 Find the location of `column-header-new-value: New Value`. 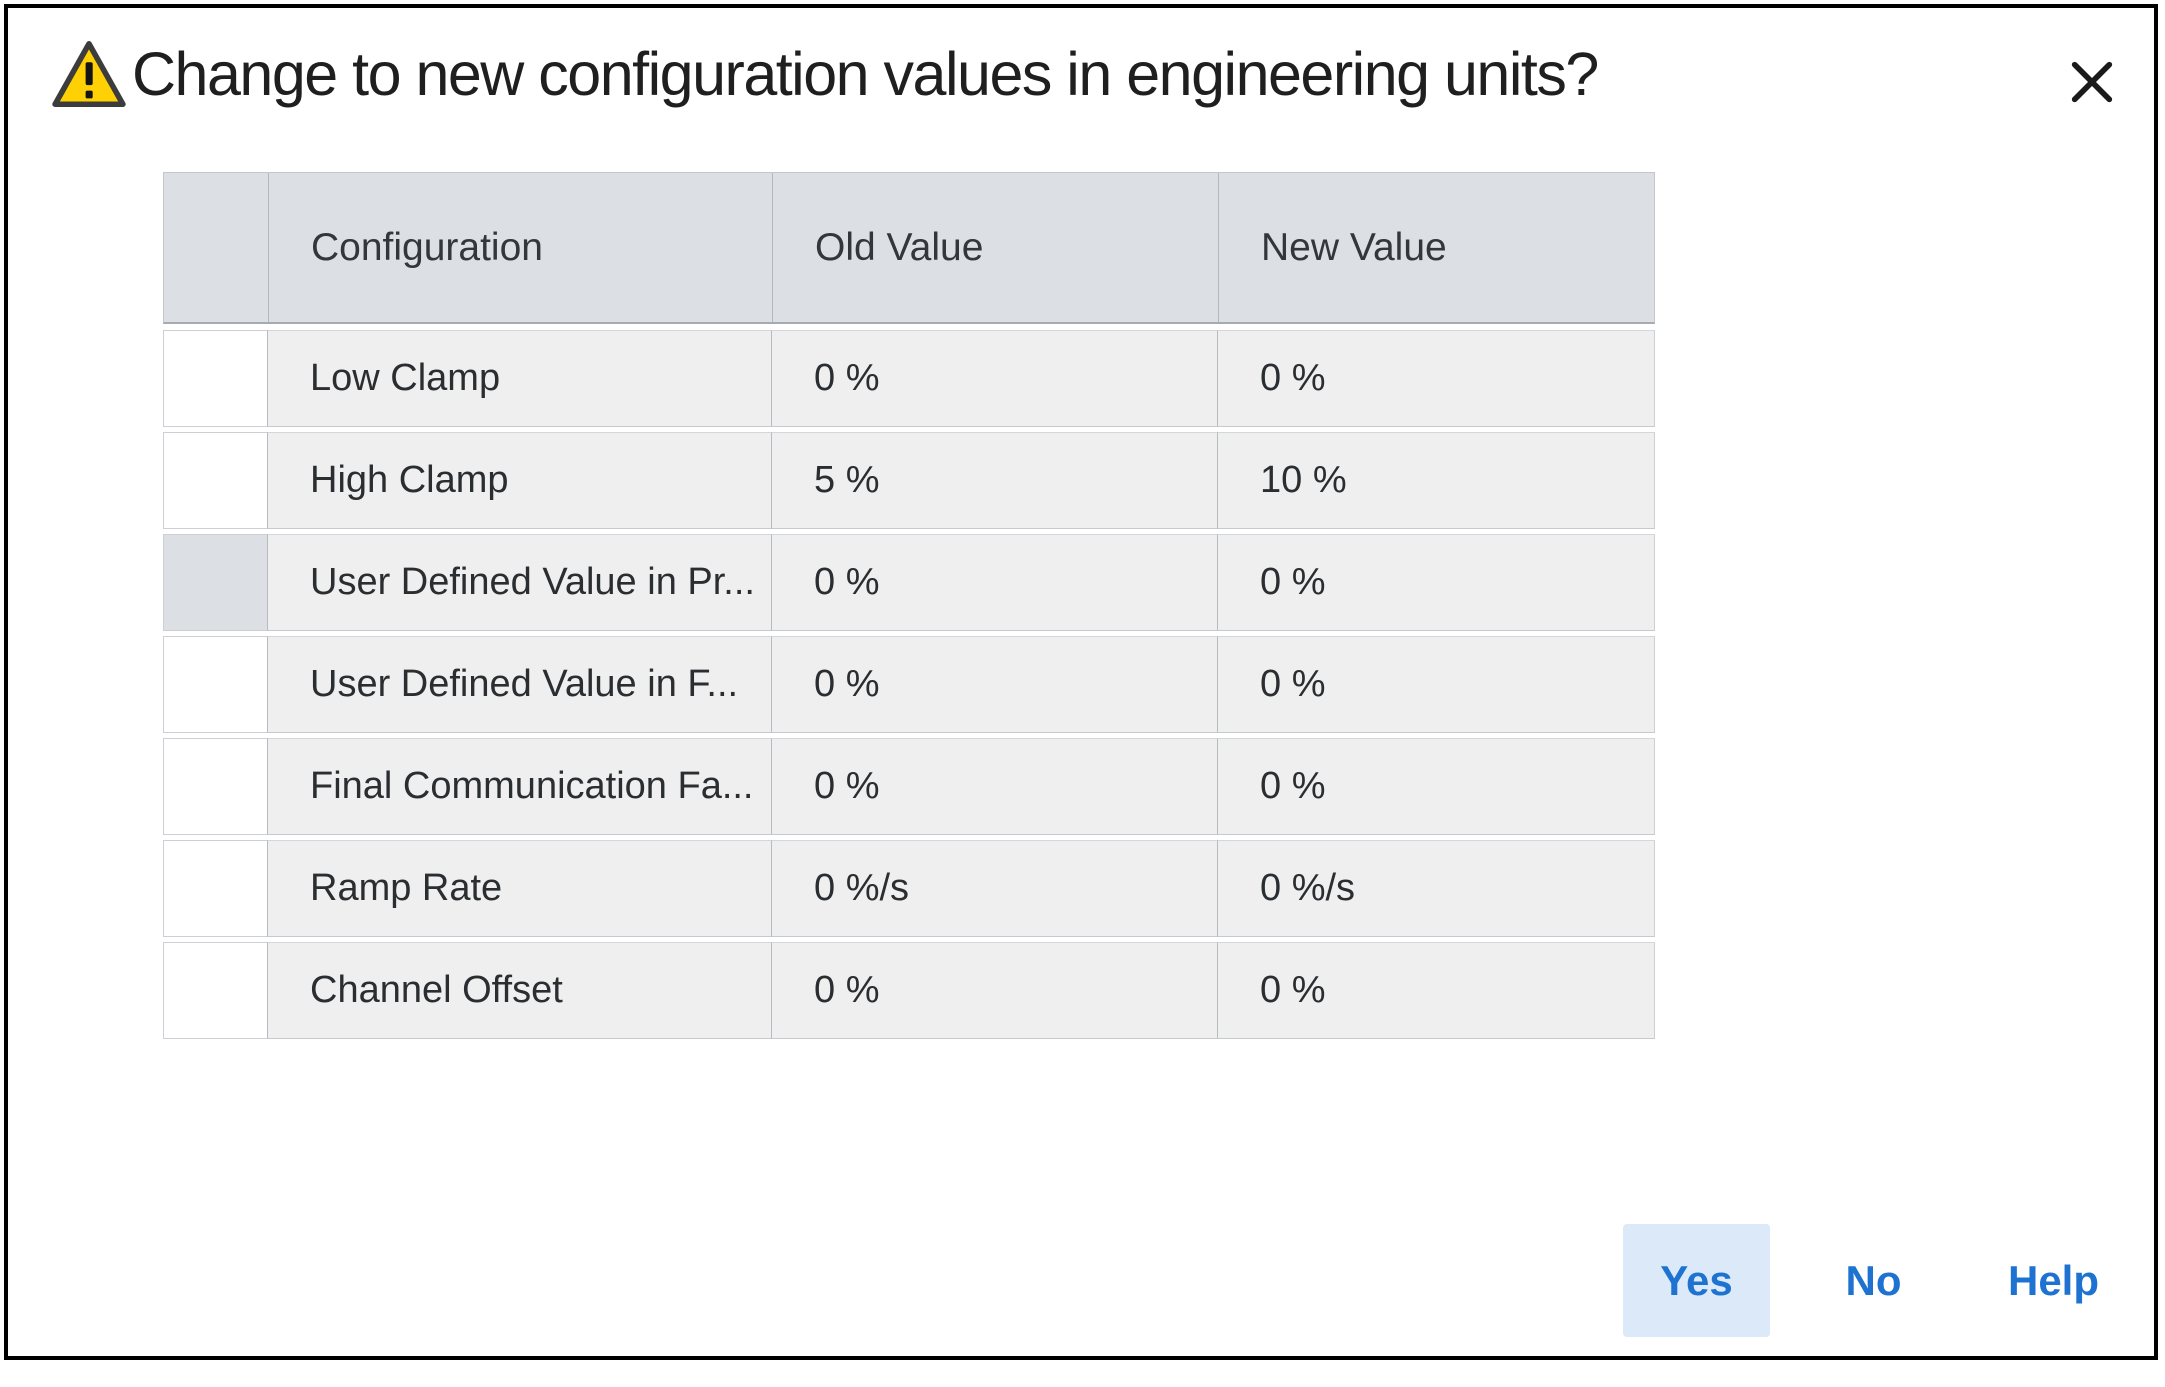

column-header-new-value: New Value is located at coordinates (1354, 247).